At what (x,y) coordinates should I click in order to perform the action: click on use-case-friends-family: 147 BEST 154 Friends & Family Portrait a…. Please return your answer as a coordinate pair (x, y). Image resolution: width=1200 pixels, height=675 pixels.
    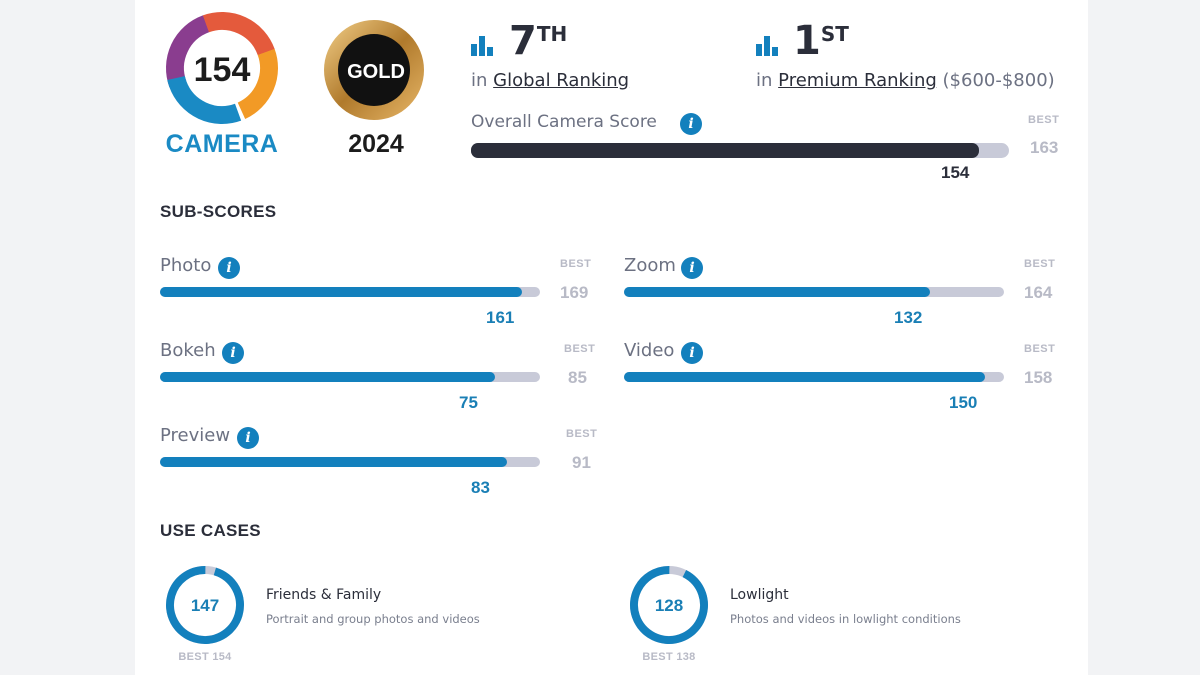
    Looking at the image, I should click on (380, 615).